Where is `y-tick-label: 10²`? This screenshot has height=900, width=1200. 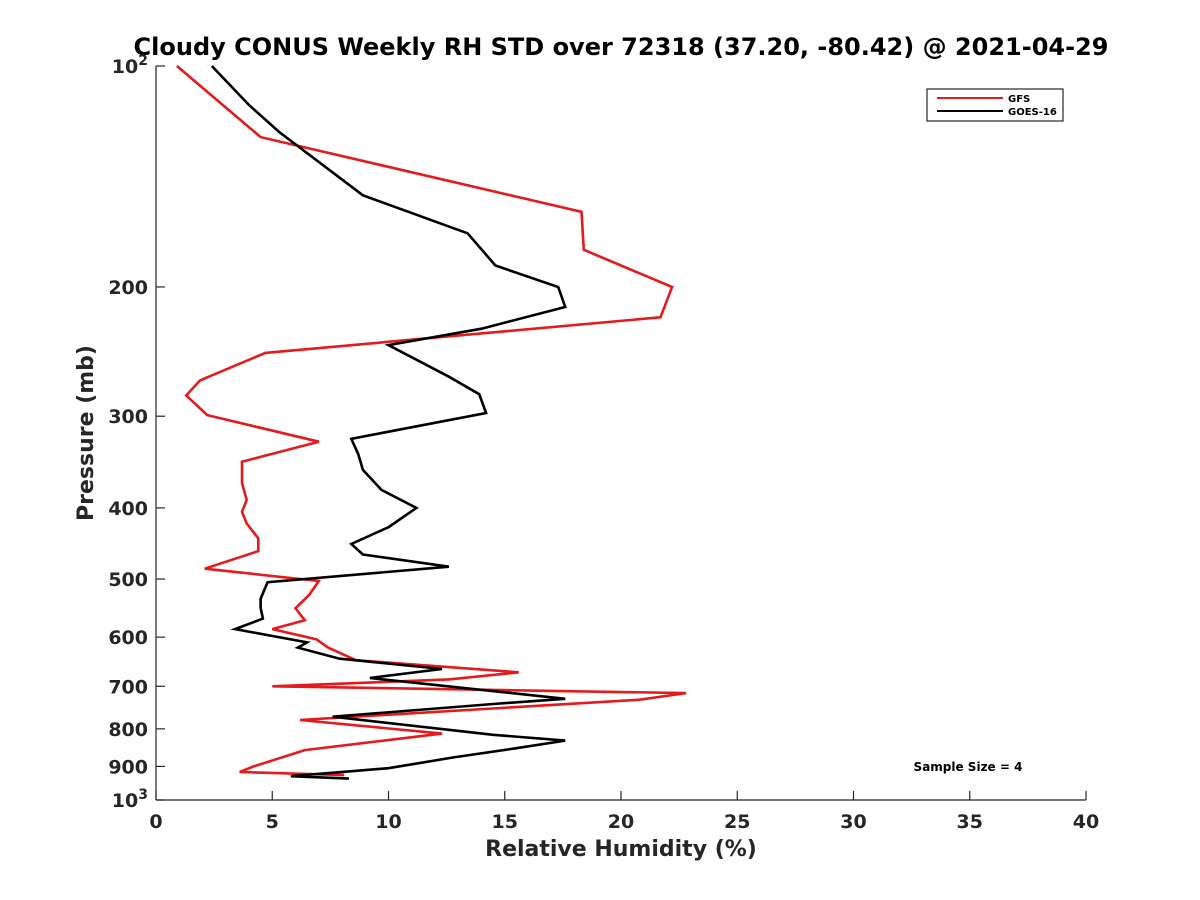
y-tick-label: 10² is located at coordinates (130, 65).